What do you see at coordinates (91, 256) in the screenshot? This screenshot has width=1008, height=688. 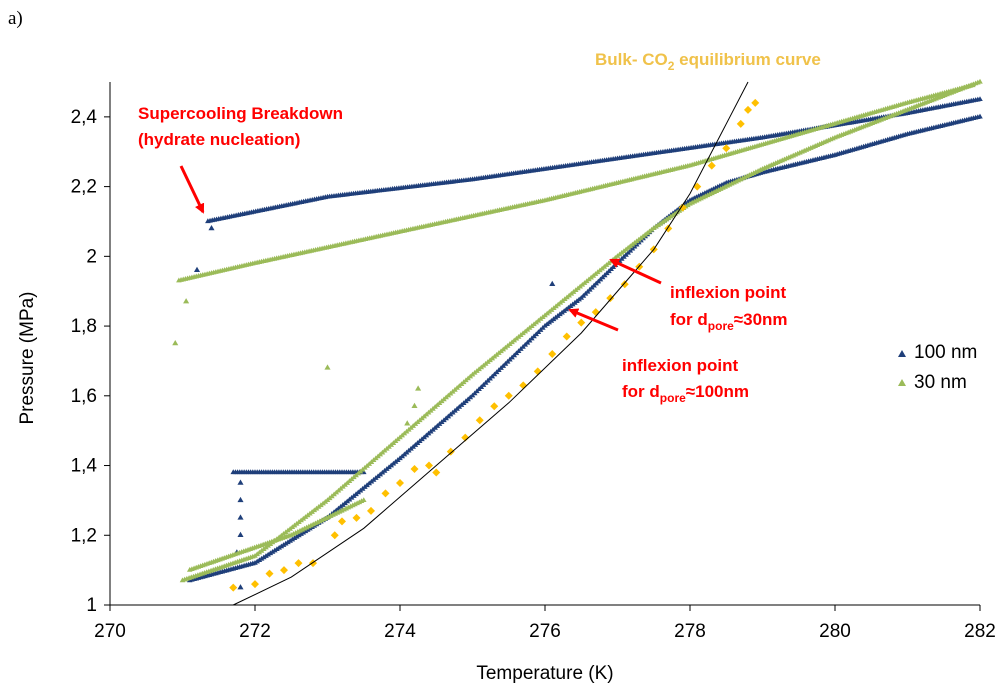 I see `y-tick-label: 2` at bounding box center [91, 256].